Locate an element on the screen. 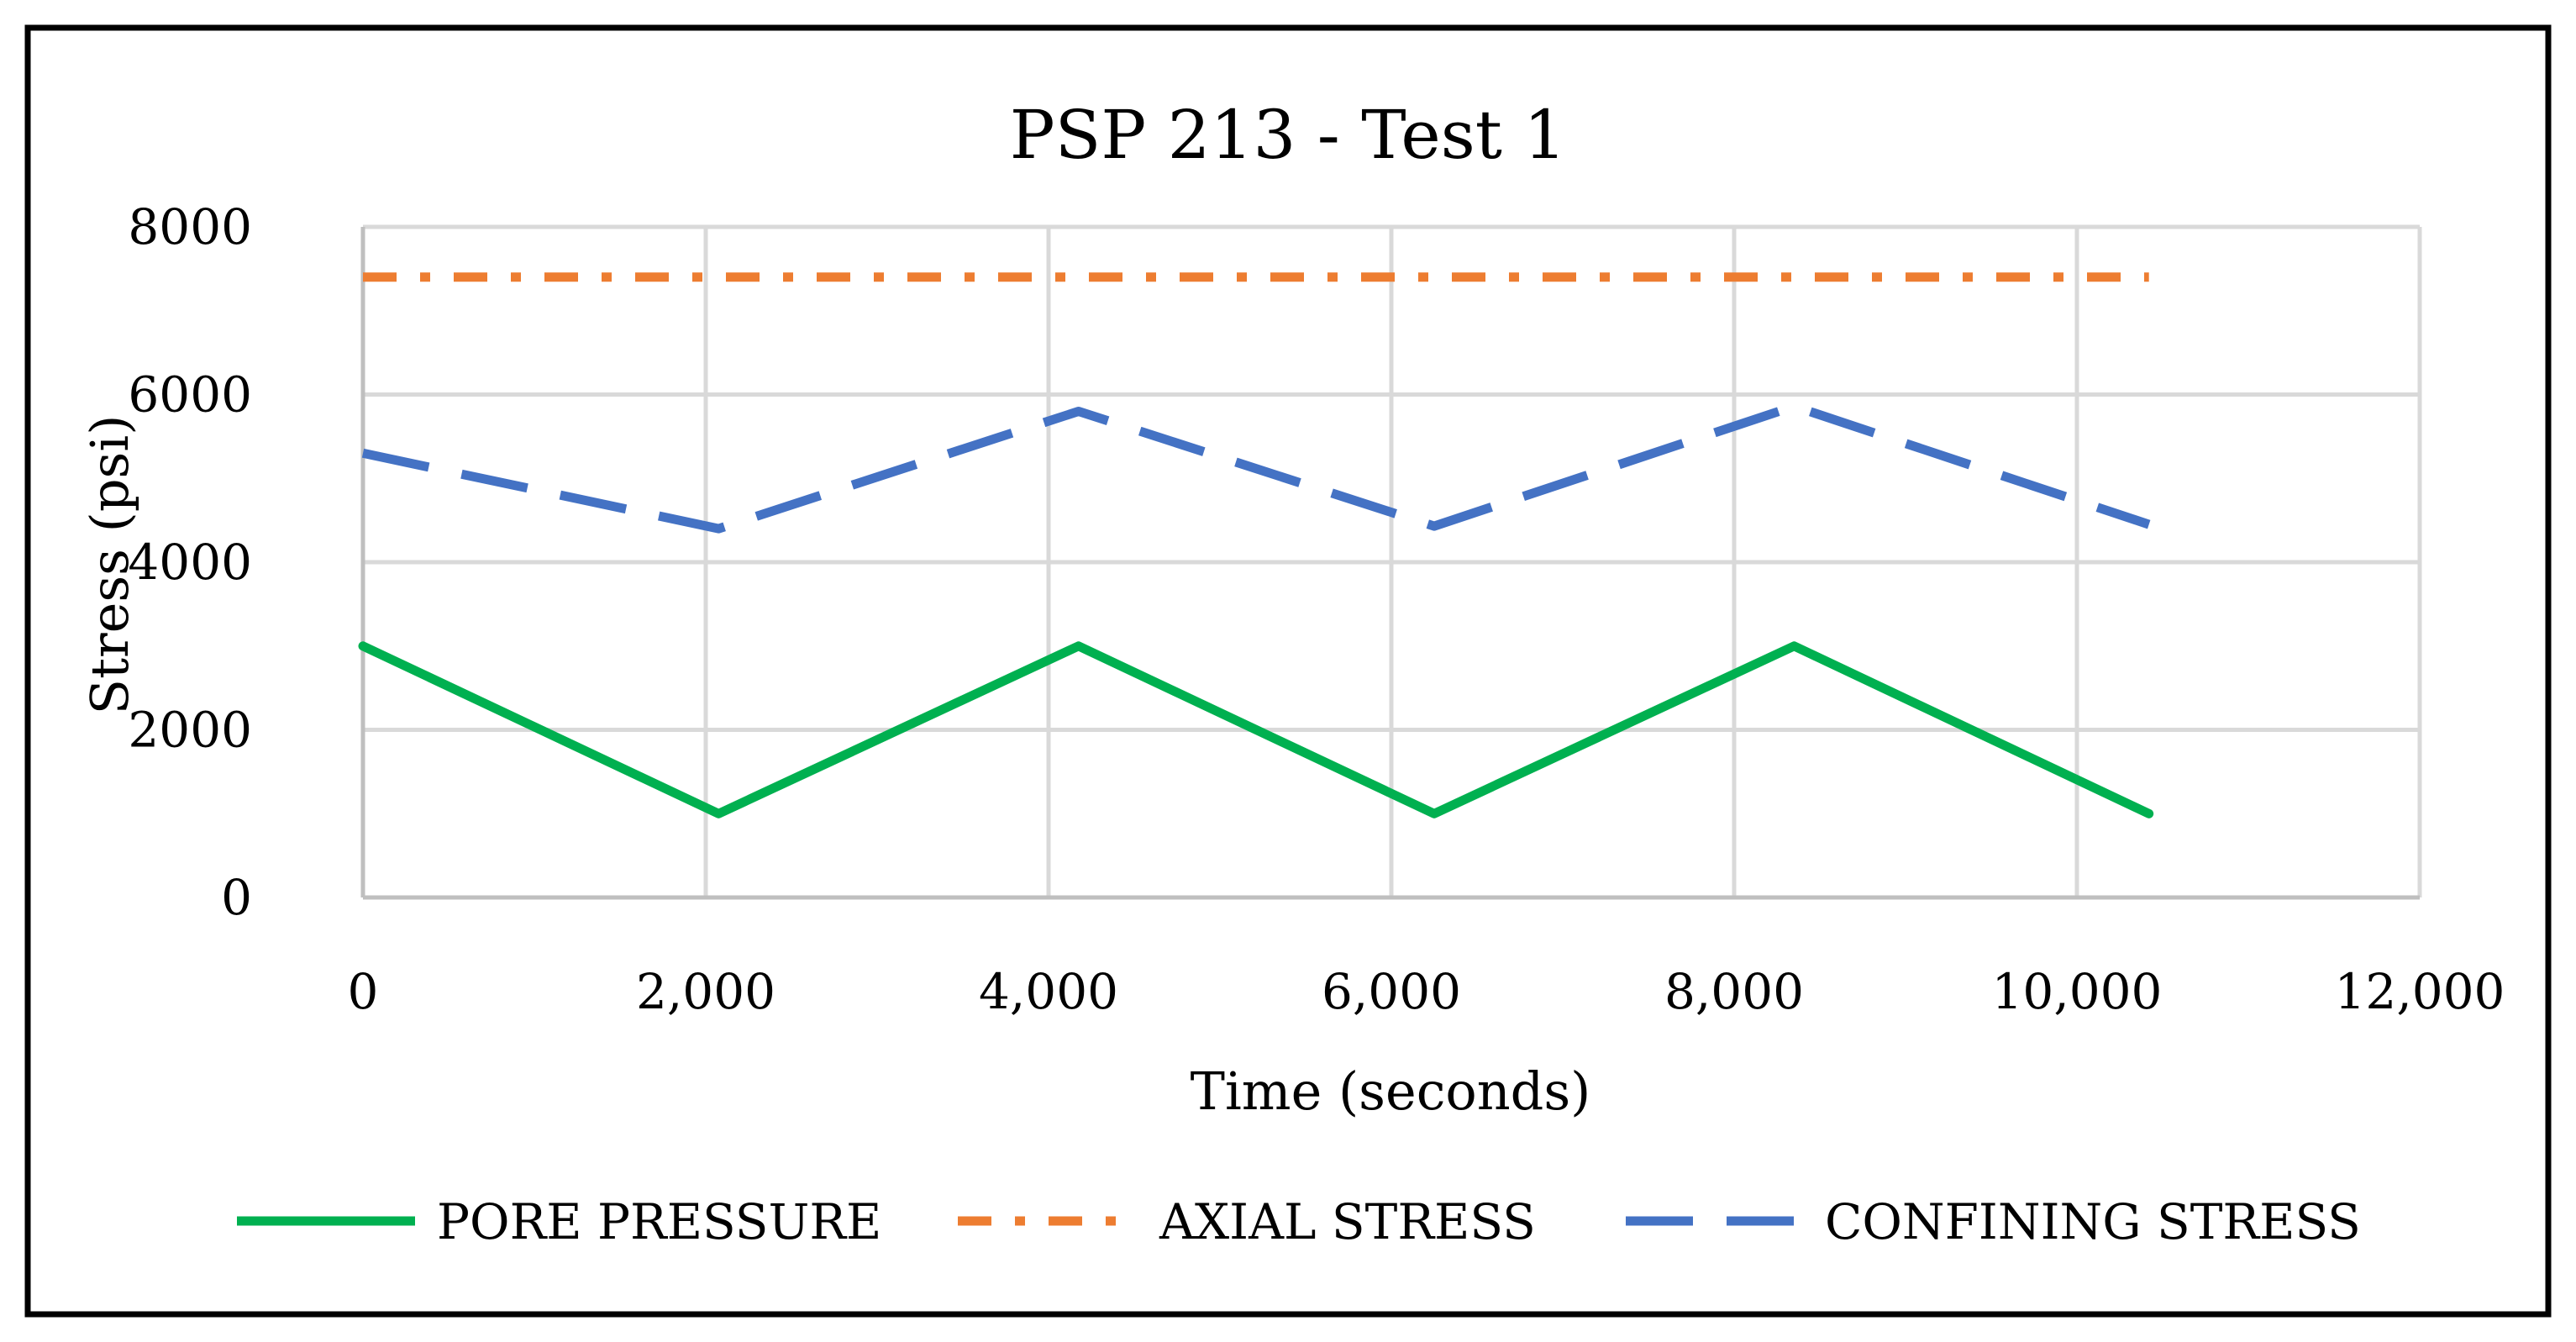  x-tick-label: 0 is located at coordinates (363, 991).